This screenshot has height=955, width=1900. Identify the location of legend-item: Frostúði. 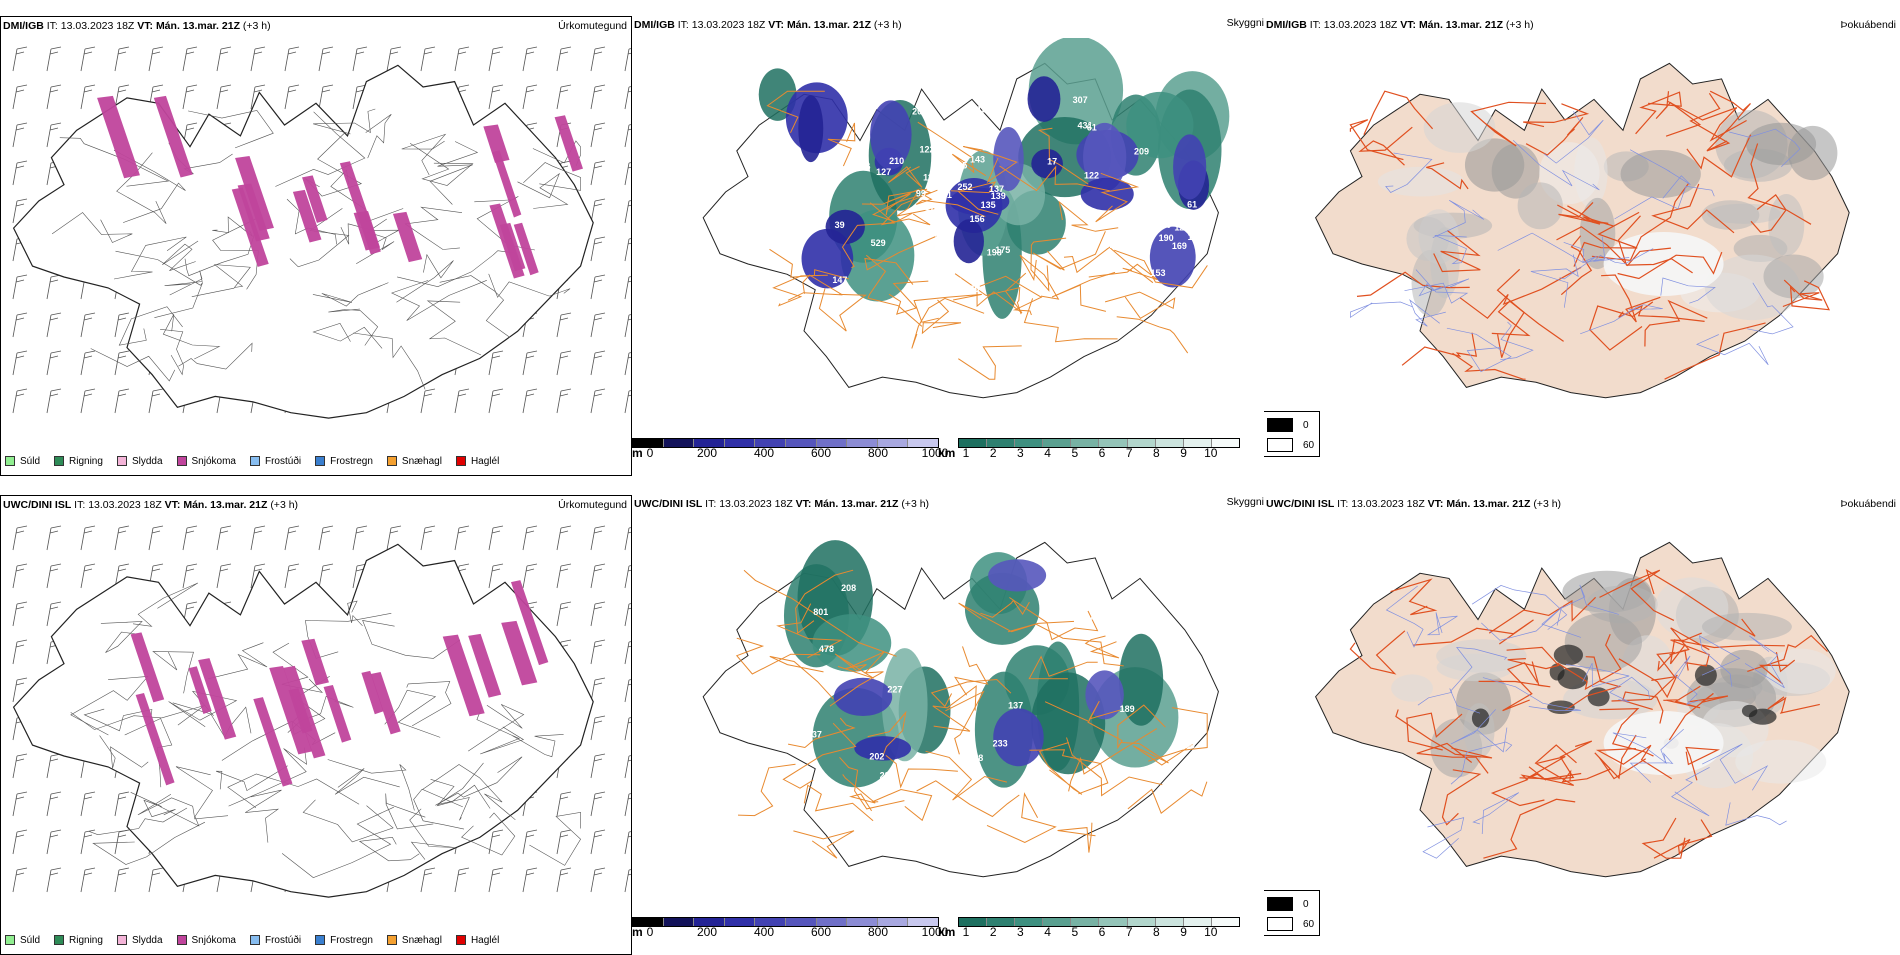
(275, 940).